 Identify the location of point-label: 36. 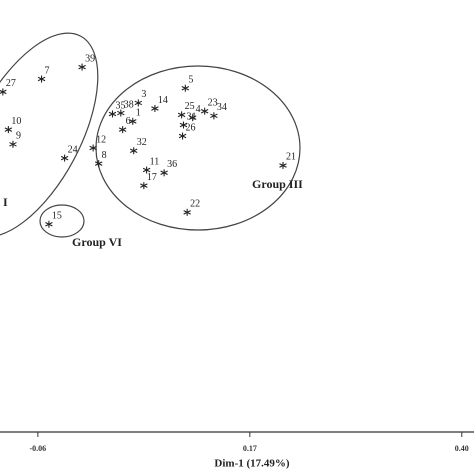
(172, 164).